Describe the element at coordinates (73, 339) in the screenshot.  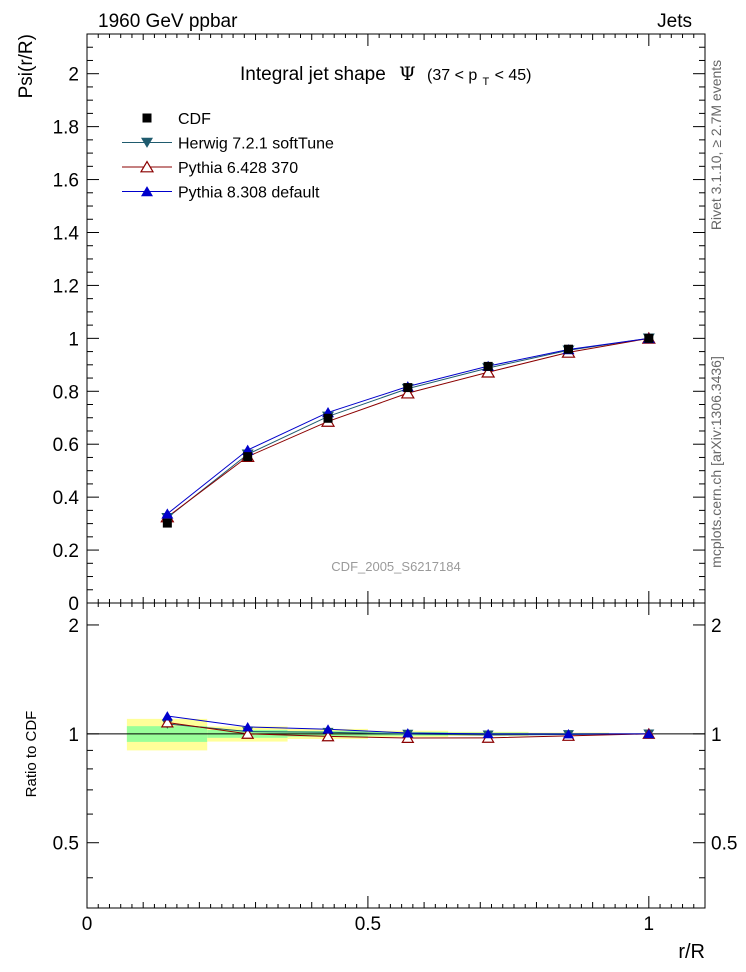
I see `y-tick-label: 1` at that location.